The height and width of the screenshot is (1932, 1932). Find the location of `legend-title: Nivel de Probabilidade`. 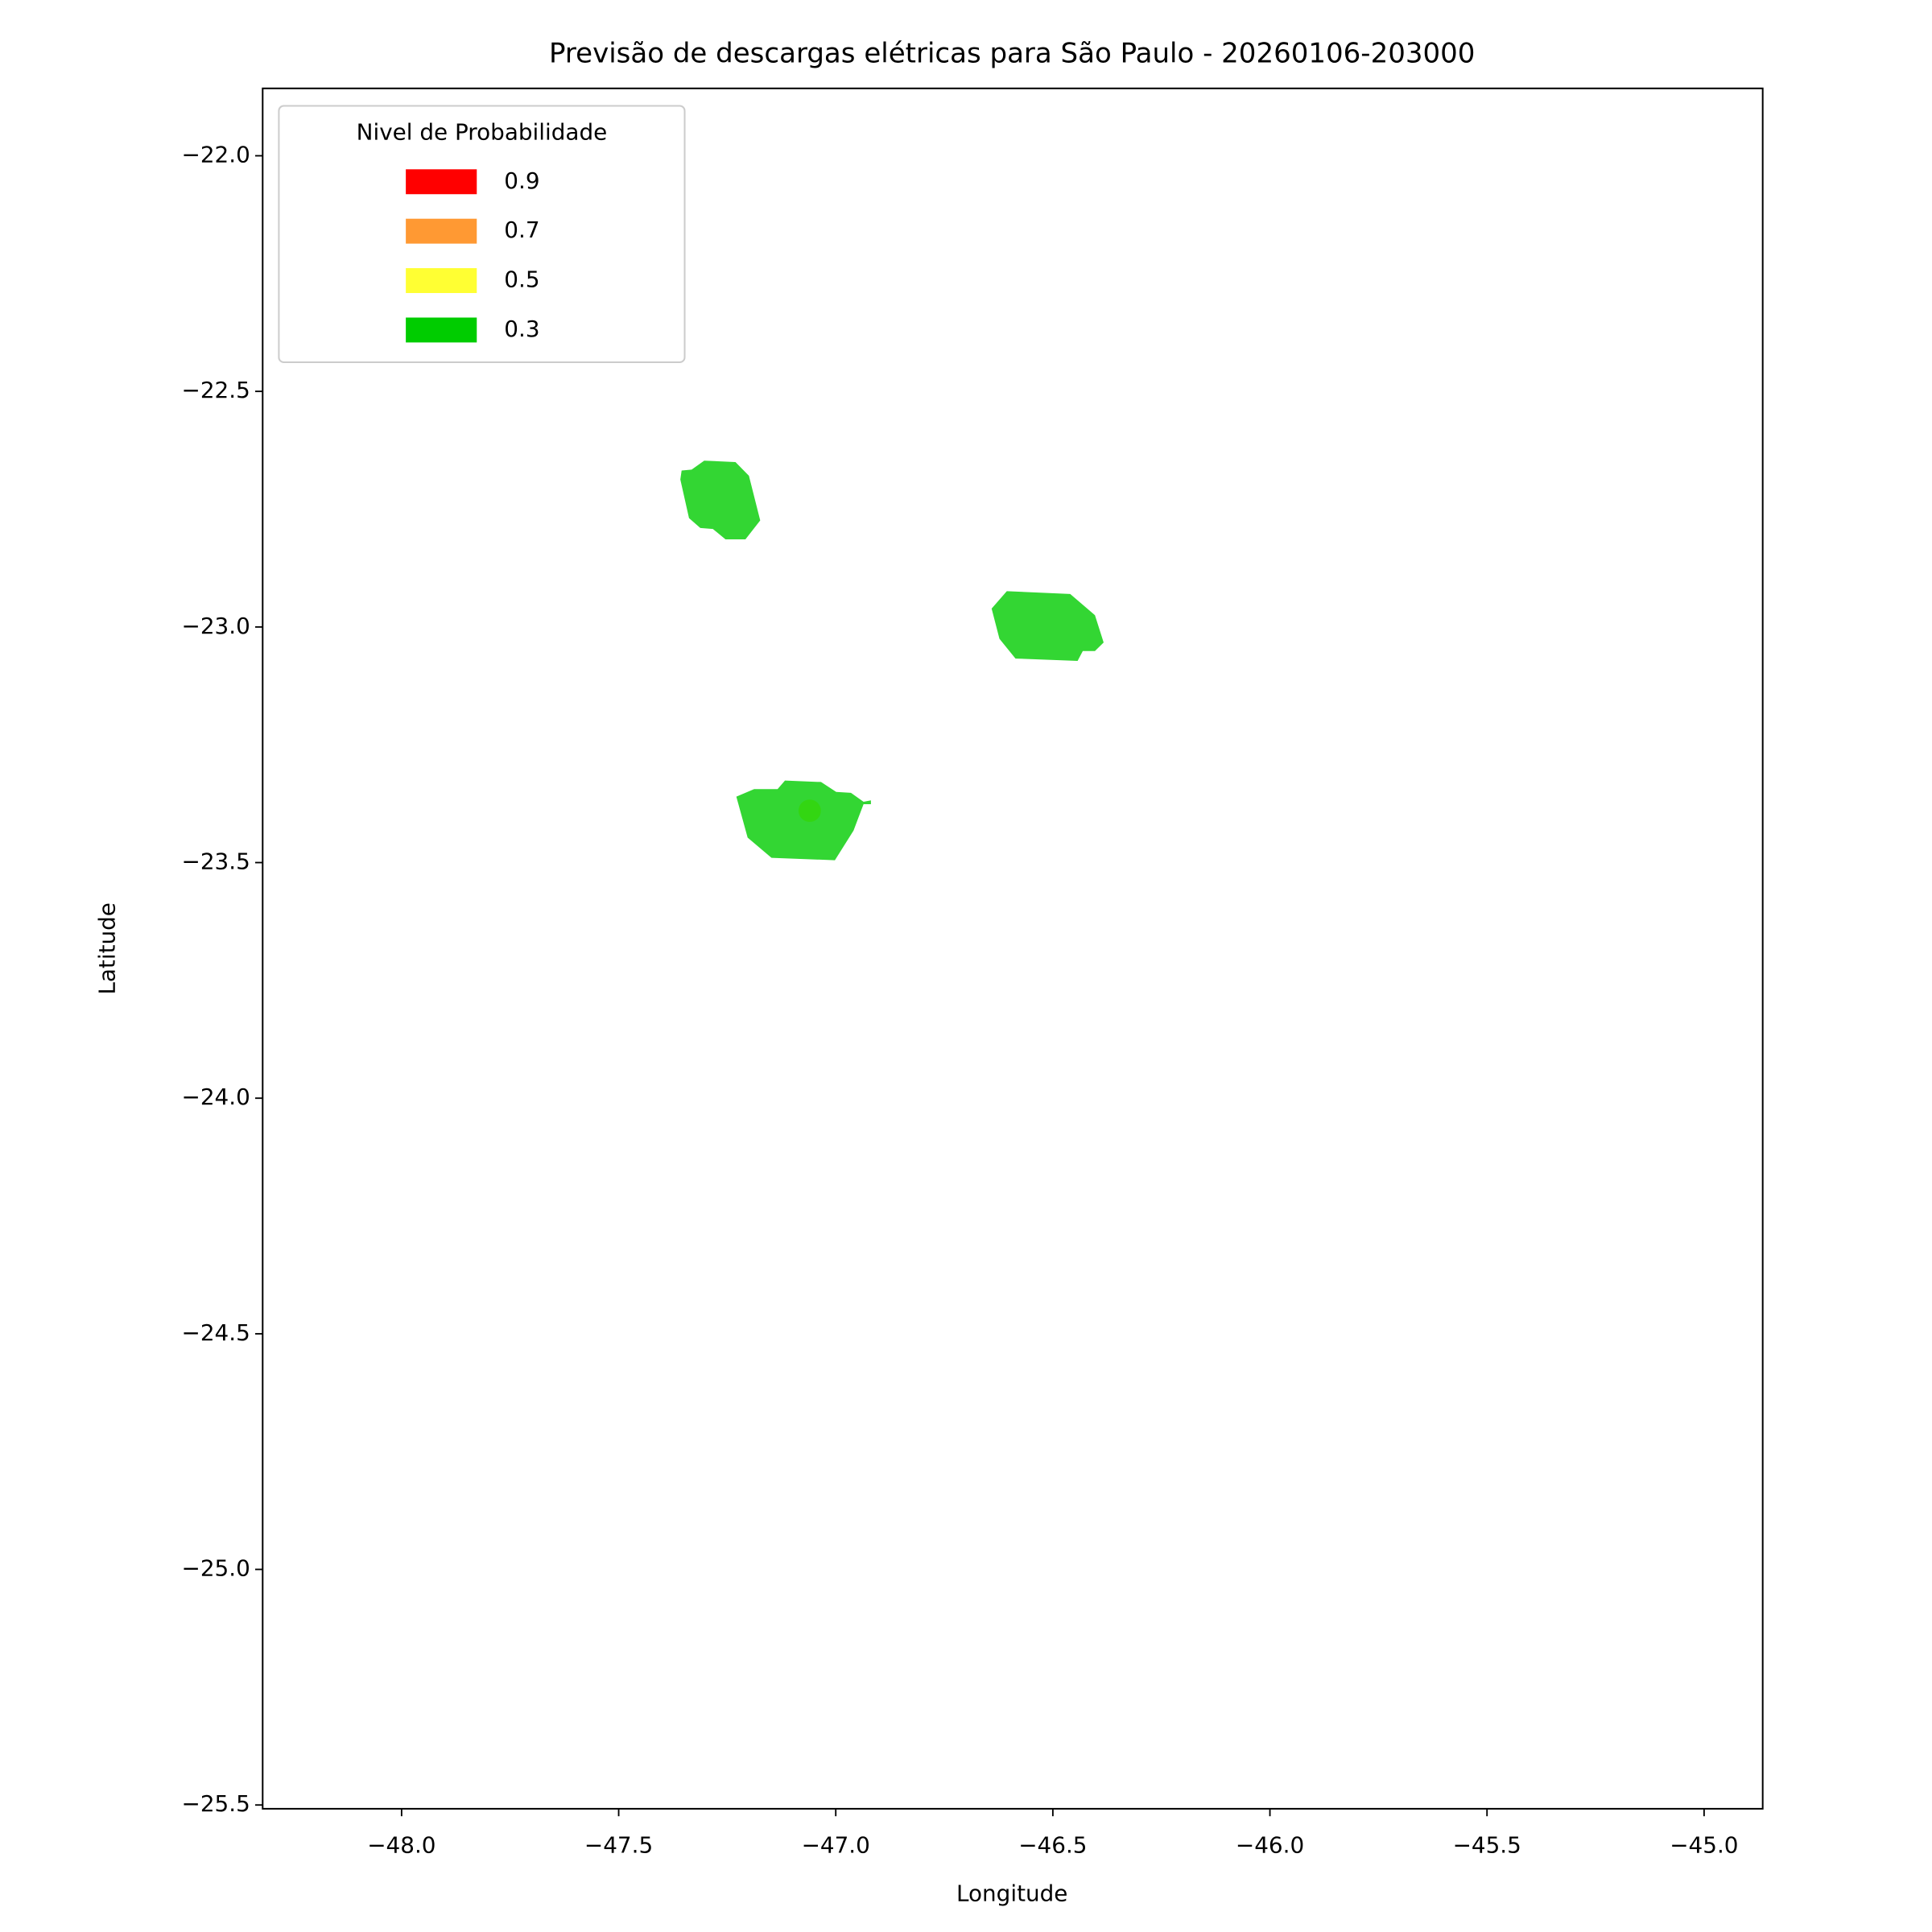

legend-title: Nivel de Probabilidade is located at coordinates (483, 131).